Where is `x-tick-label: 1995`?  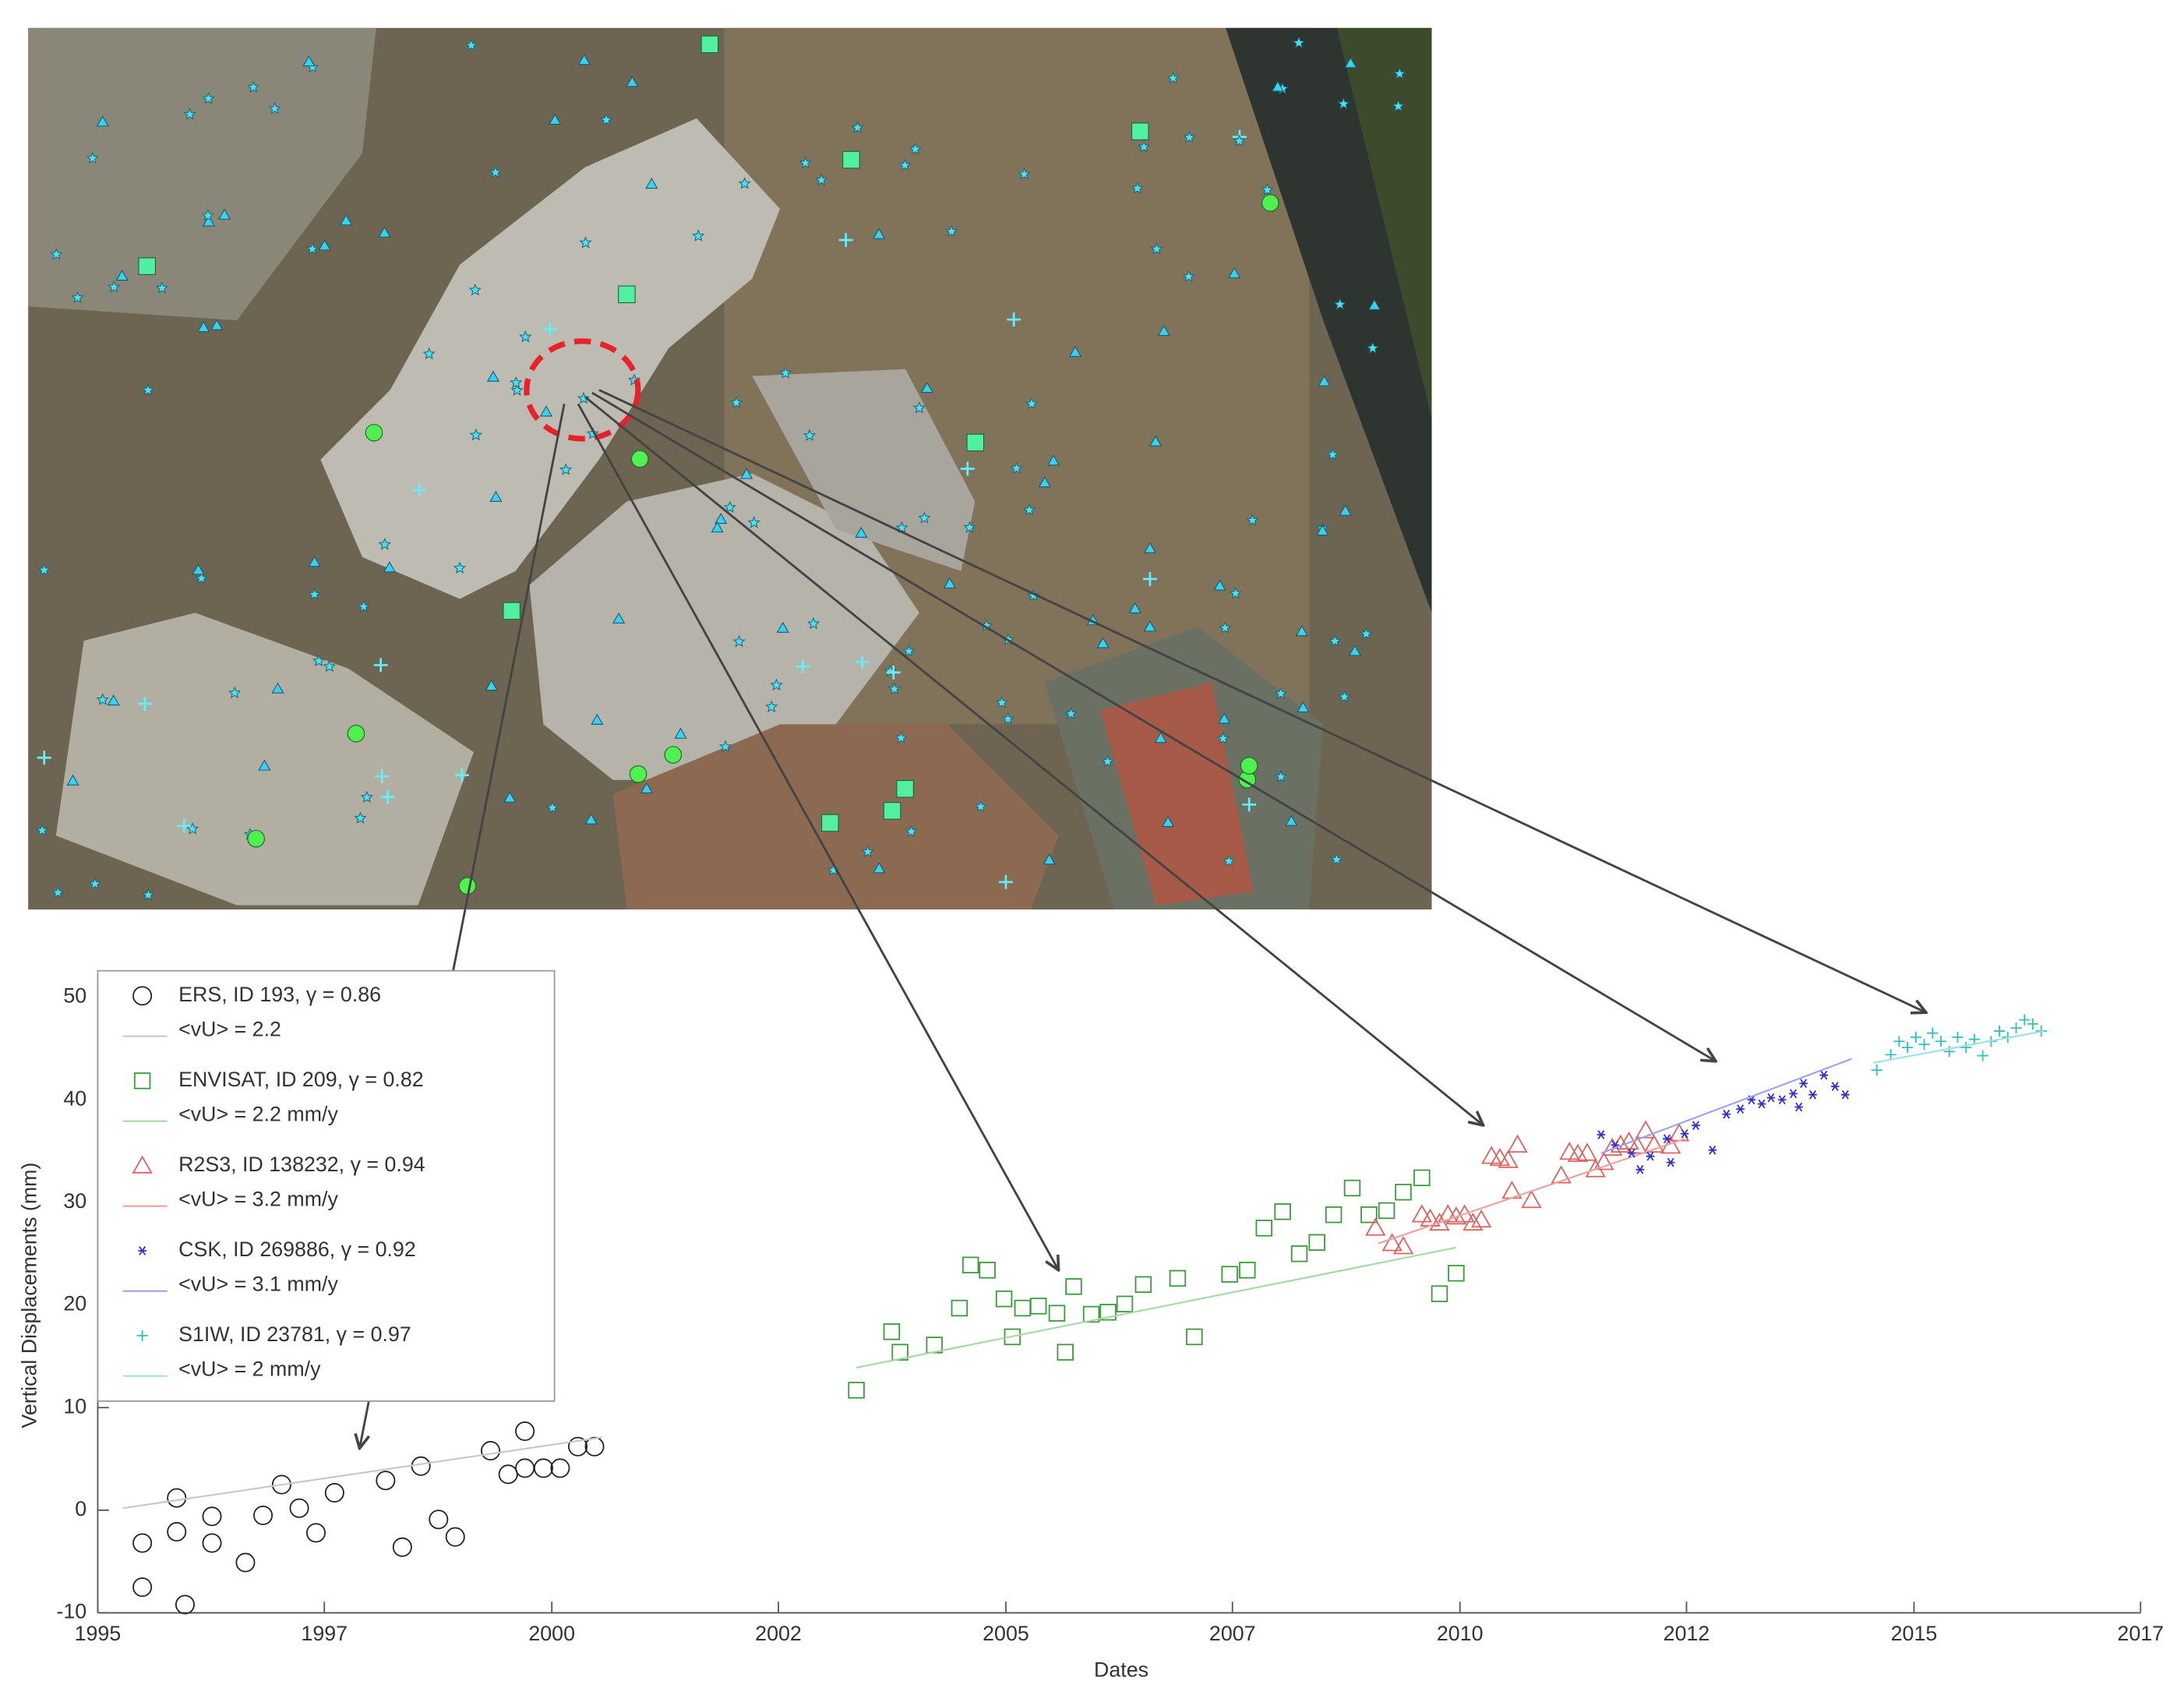 x-tick-label: 1995 is located at coordinates (98, 1633).